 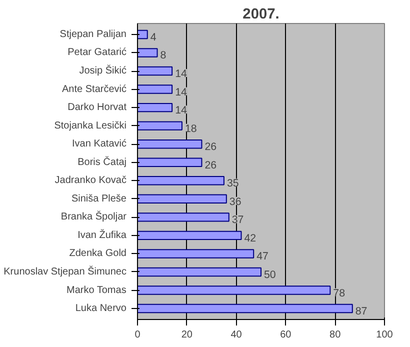 I want to click on y-tick-label: Siniša Pleše, so click(x=99, y=198).